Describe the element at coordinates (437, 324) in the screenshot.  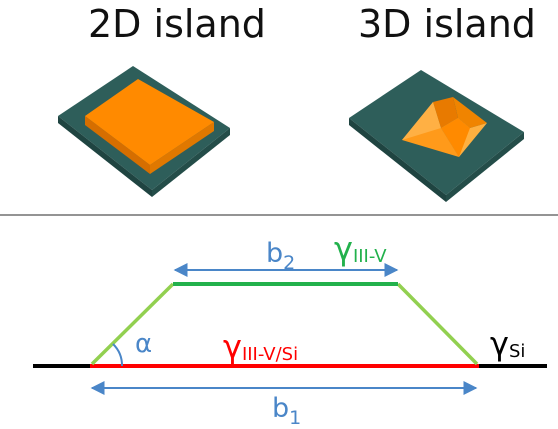
I see `side-wall-right` at that location.